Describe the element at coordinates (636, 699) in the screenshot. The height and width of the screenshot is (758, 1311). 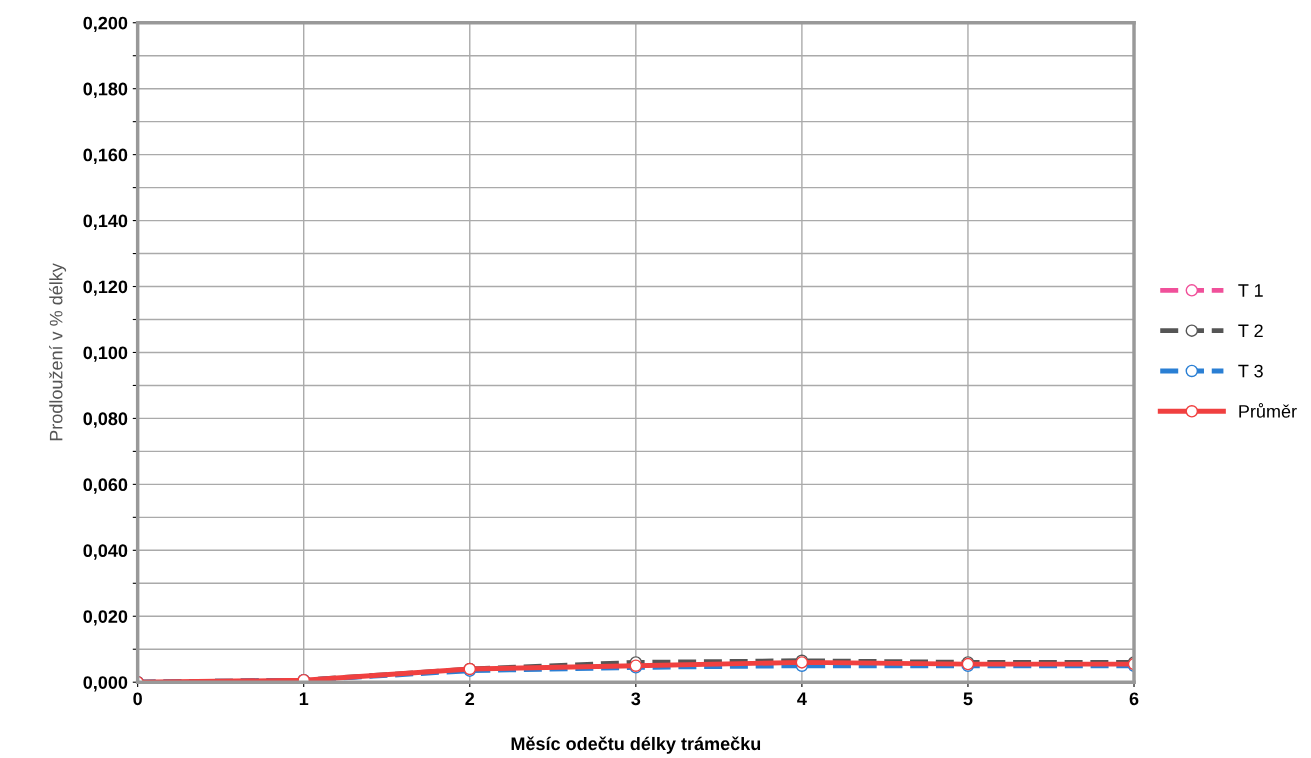
I see `x-tick-label: 3` at that location.